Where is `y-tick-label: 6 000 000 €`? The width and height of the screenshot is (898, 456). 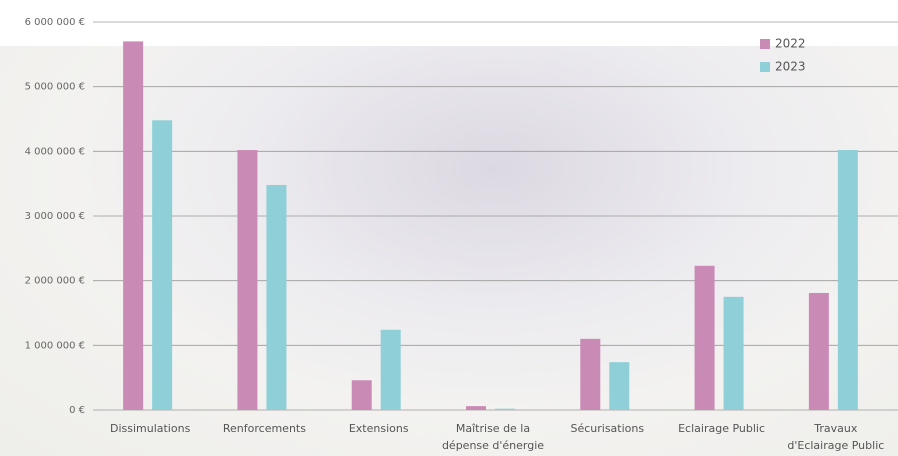
y-tick-label: 6 000 000 € is located at coordinates (55, 22).